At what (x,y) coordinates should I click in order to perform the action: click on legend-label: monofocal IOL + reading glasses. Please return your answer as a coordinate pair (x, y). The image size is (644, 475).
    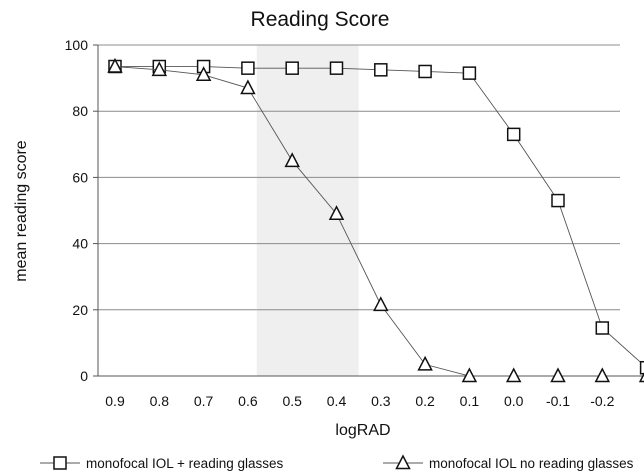
    Looking at the image, I should click on (184, 463).